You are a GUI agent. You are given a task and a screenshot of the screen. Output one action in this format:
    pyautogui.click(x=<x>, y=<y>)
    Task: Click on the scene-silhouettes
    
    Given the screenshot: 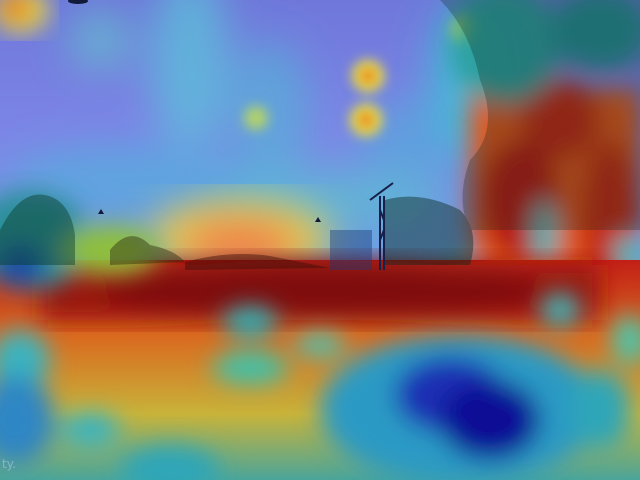 What is the action you would take?
    pyautogui.click(x=237, y=232)
    